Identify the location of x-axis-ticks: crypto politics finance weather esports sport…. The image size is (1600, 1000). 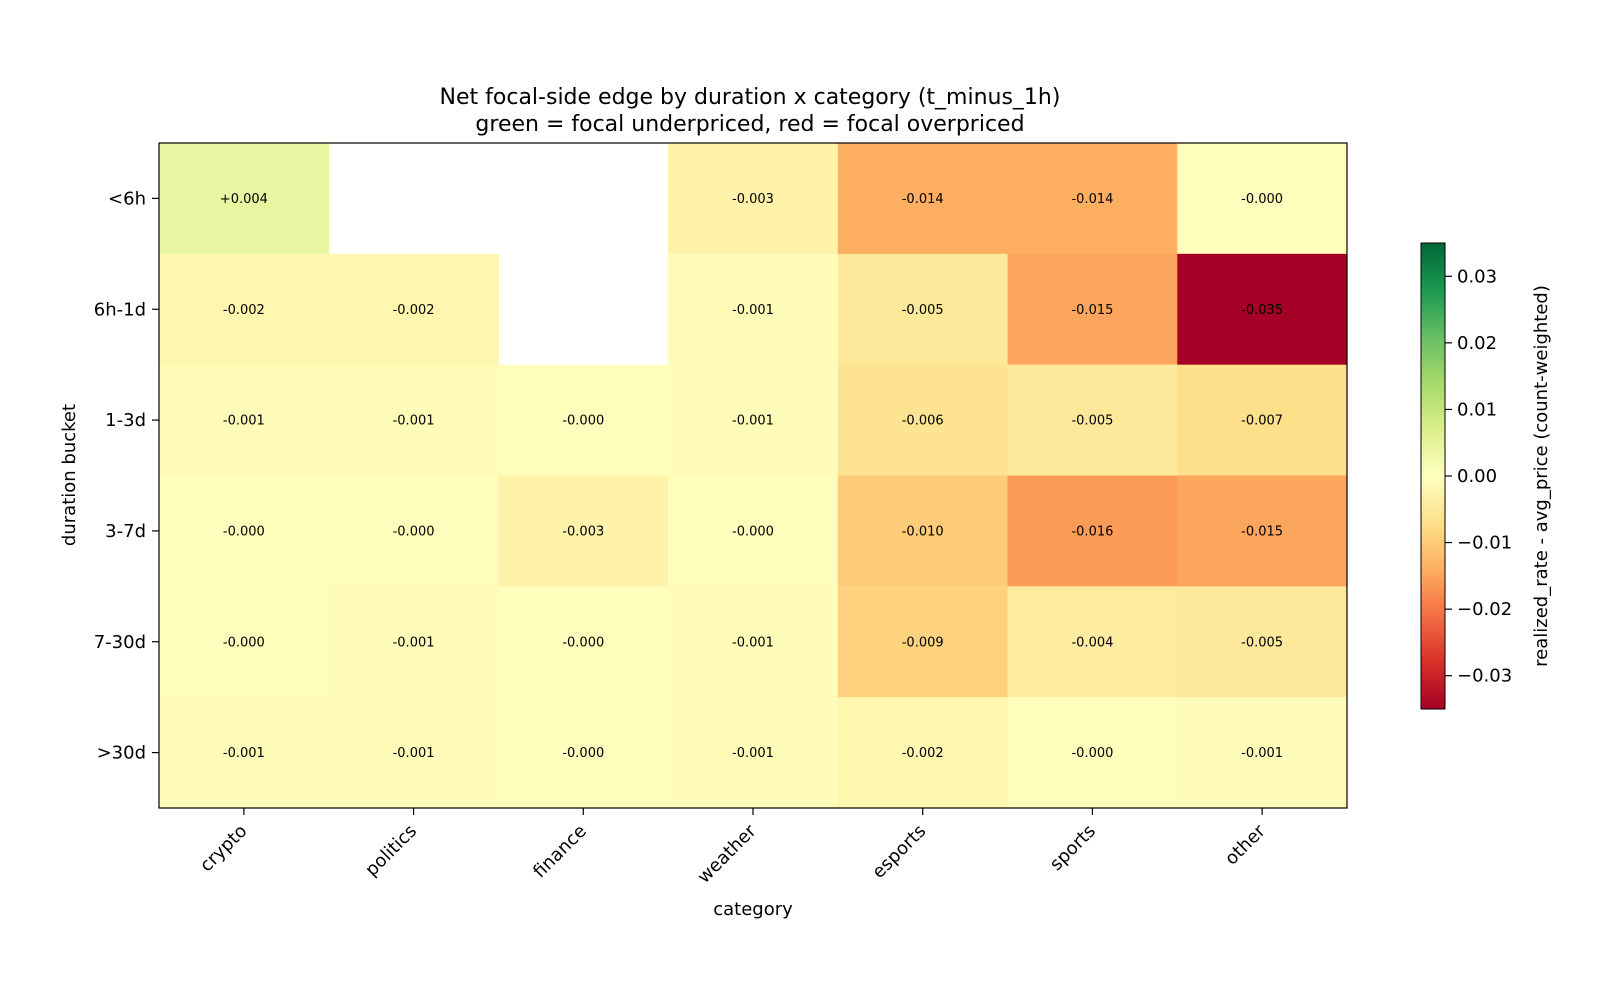
(733, 848).